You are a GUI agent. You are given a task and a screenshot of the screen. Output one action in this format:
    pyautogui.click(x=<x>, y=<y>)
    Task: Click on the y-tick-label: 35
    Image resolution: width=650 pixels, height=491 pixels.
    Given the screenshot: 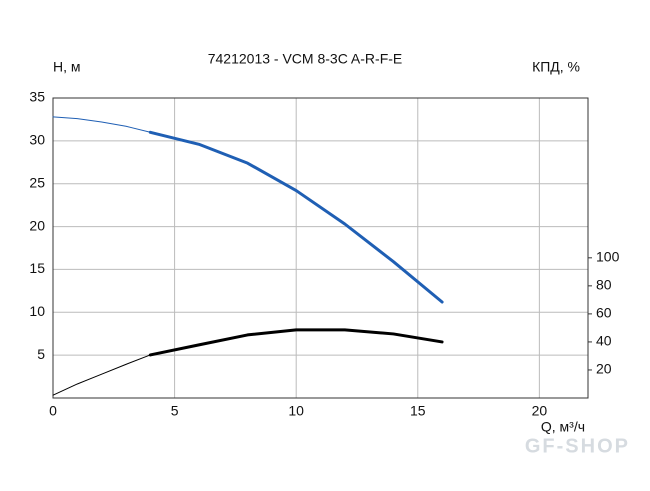 What is the action you would take?
    pyautogui.click(x=37, y=97)
    